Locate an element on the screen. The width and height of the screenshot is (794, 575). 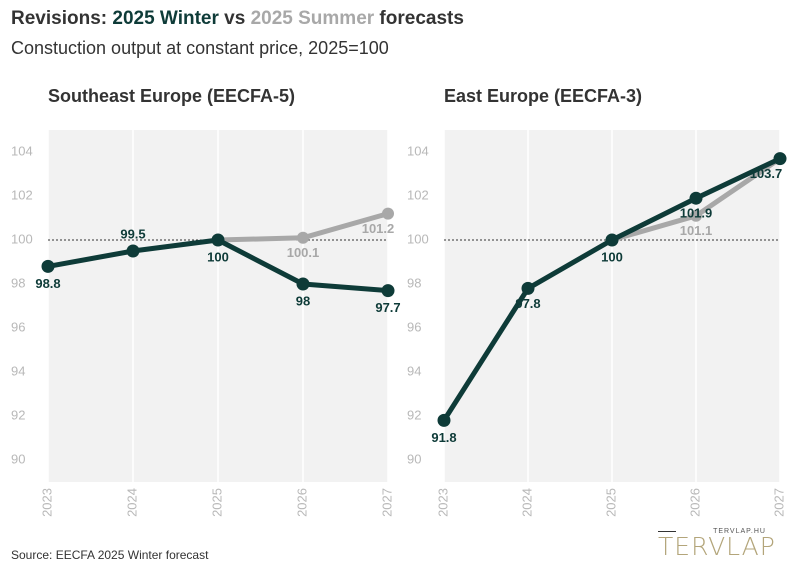
tervlap-logo: TERVLAP.HU TERVLAP is located at coordinates (718, 544).